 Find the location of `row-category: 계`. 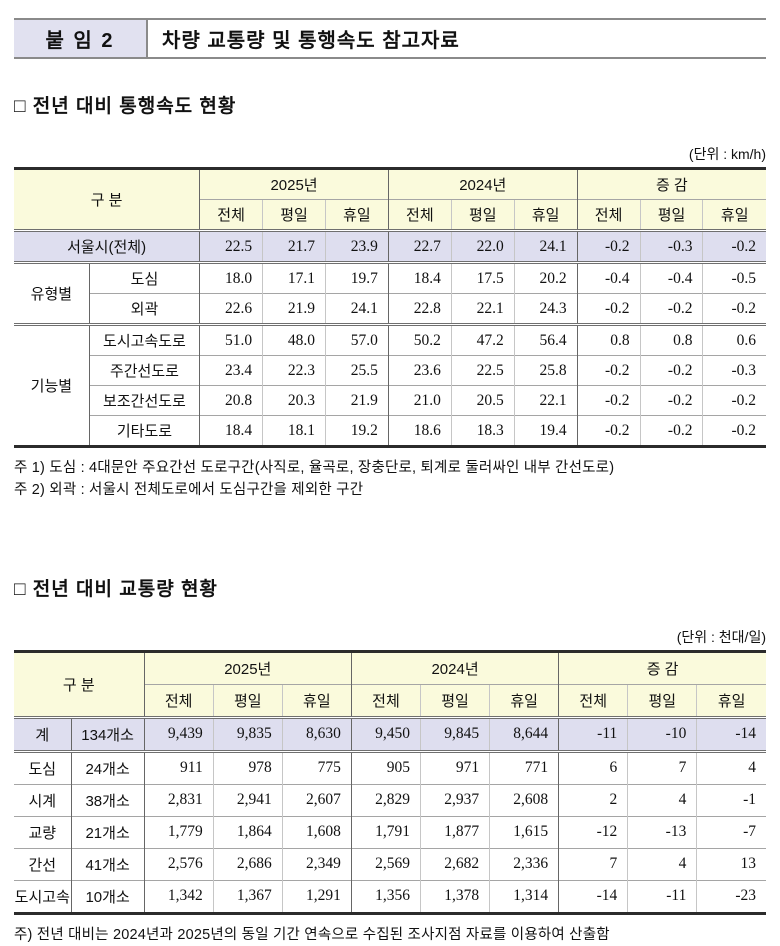

row-category: 계 is located at coordinates (43, 733).